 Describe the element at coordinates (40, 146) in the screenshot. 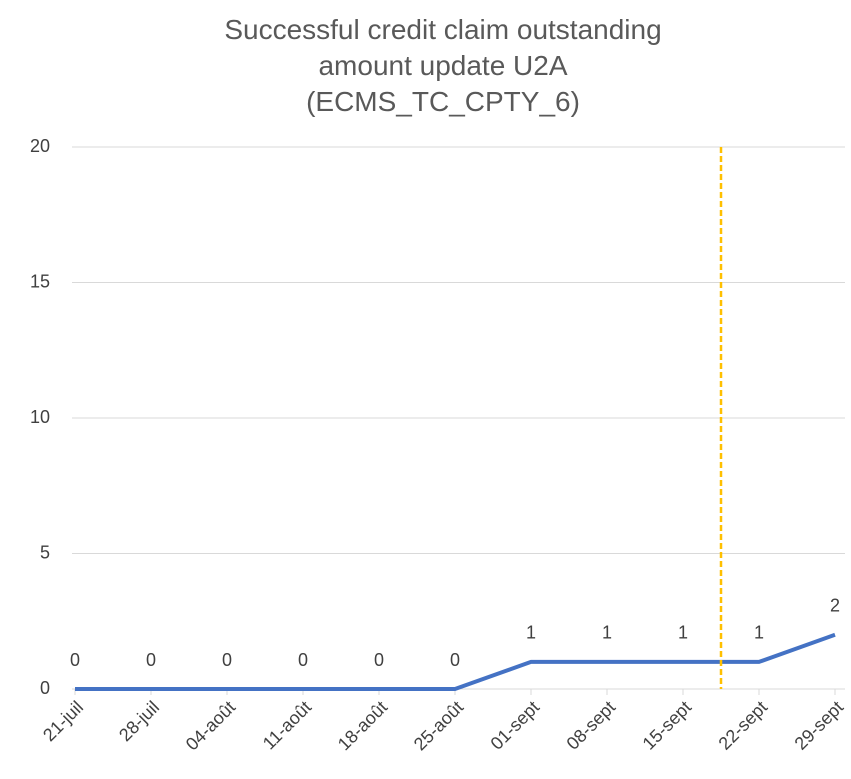

I see `y-tick-label: 20` at that location.